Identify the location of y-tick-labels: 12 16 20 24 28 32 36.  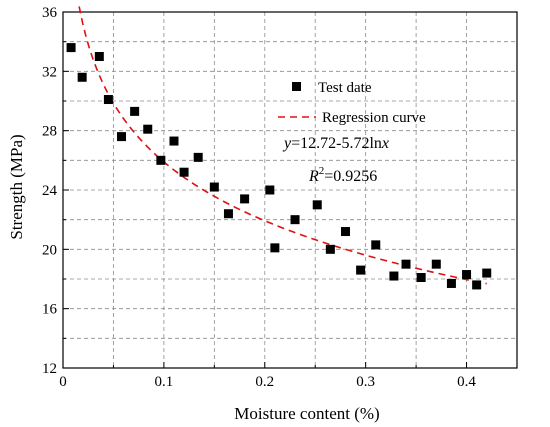
(50, 191).